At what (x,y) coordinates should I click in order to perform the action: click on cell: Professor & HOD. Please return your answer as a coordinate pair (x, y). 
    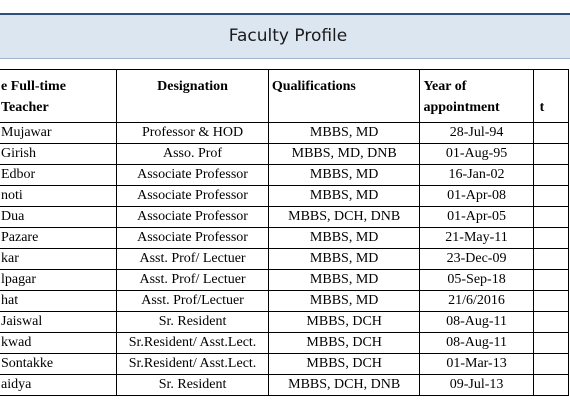
    Looking at the image, I should click on (192, 133).